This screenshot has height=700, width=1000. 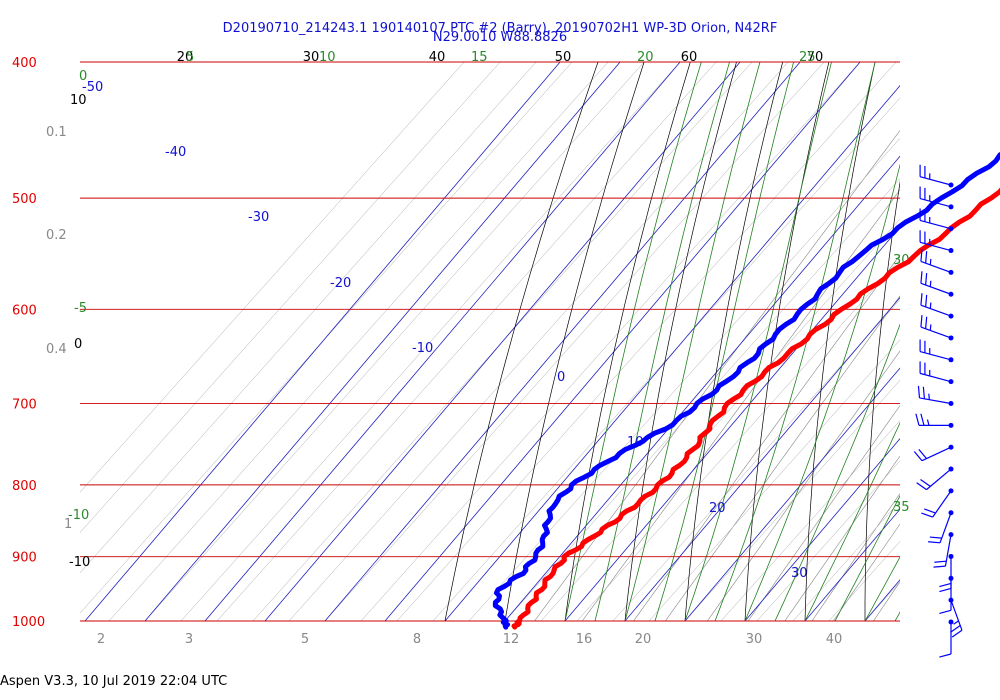 I want to click on mixing-ratio-label: 3, so click(x=189, y=639).